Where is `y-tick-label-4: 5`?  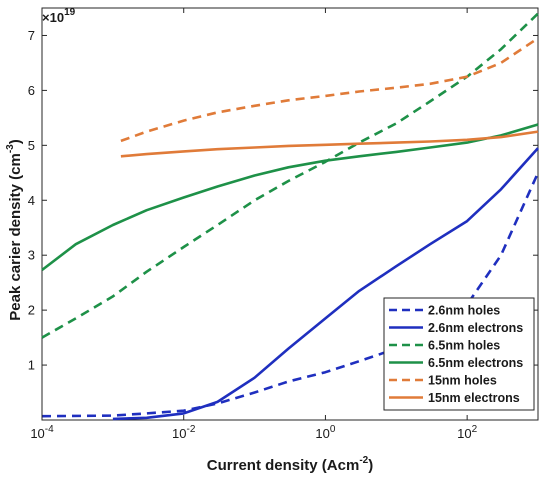
y-tick-label-4: 5 is located at coordinates (31, 145).